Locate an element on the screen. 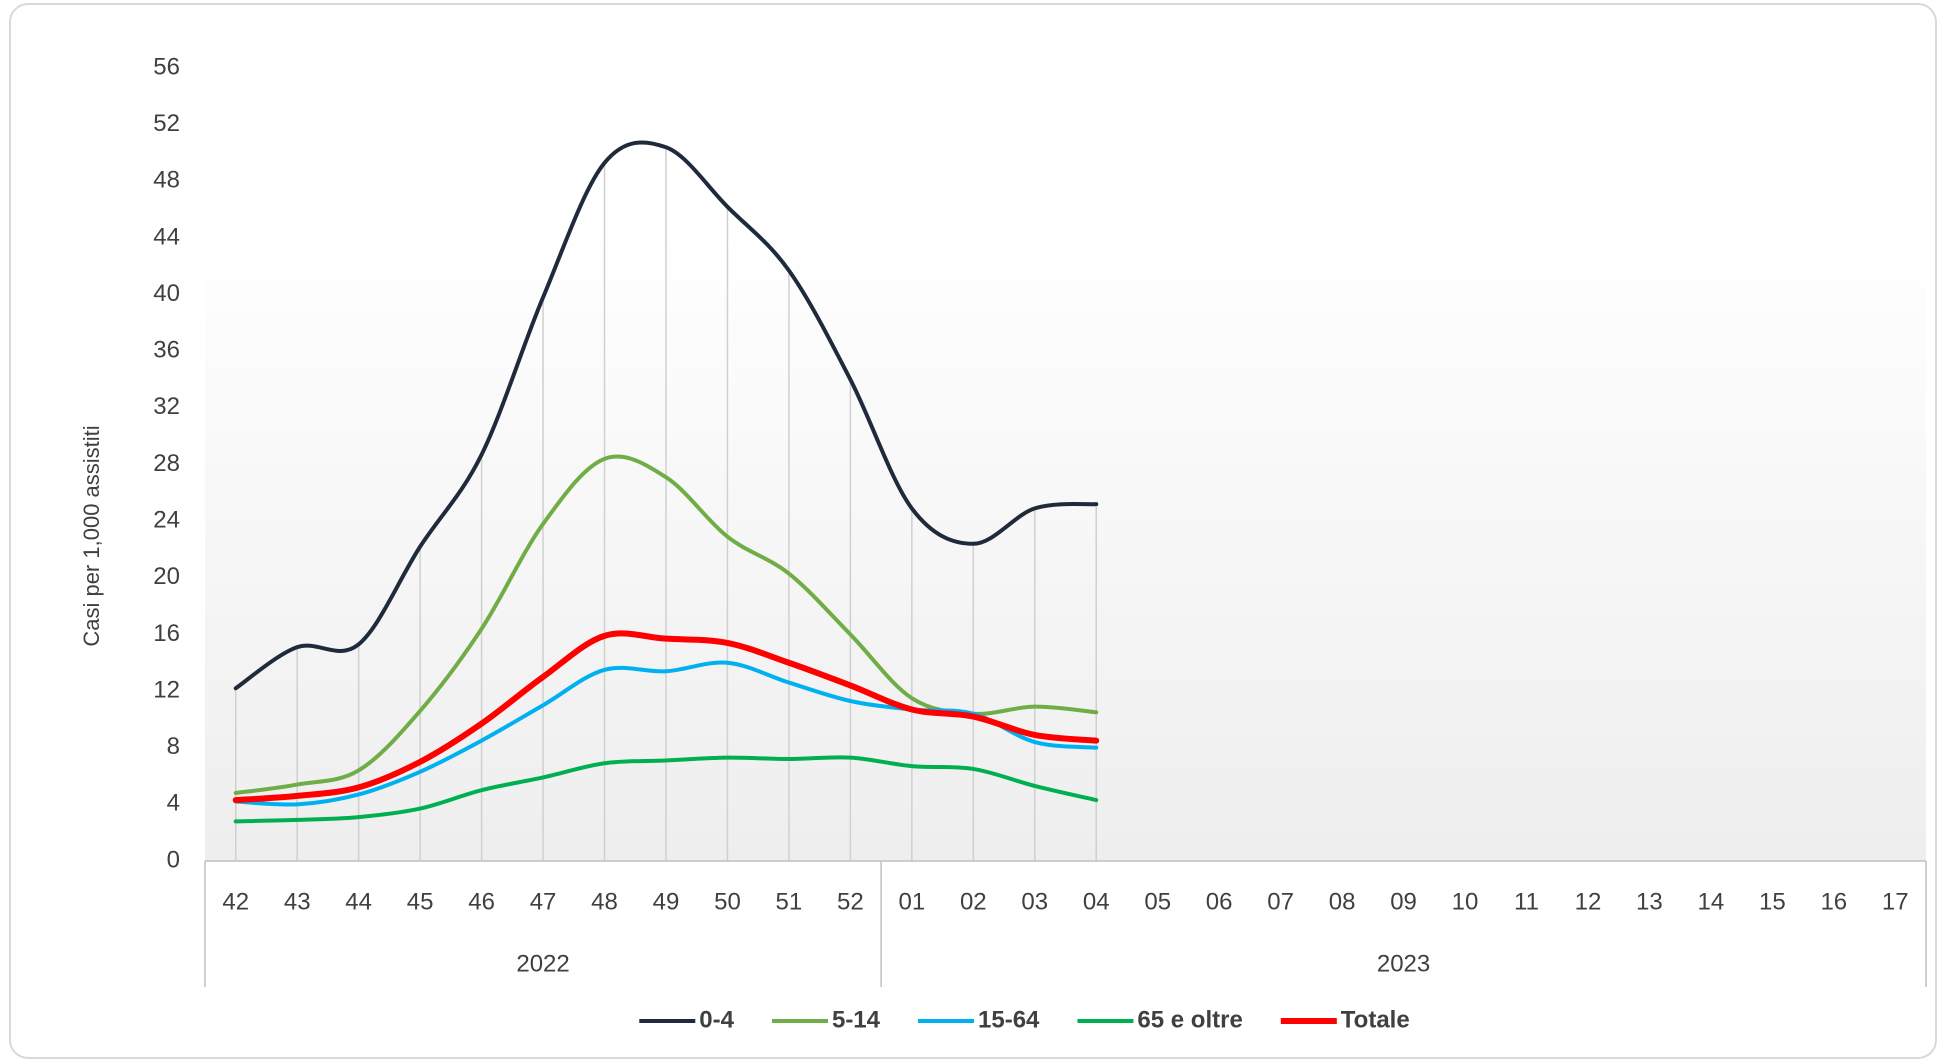 The height and width of the screenshot is (1064, 1946). x-tick-label: 13 is located at coordinates (1649, 901).